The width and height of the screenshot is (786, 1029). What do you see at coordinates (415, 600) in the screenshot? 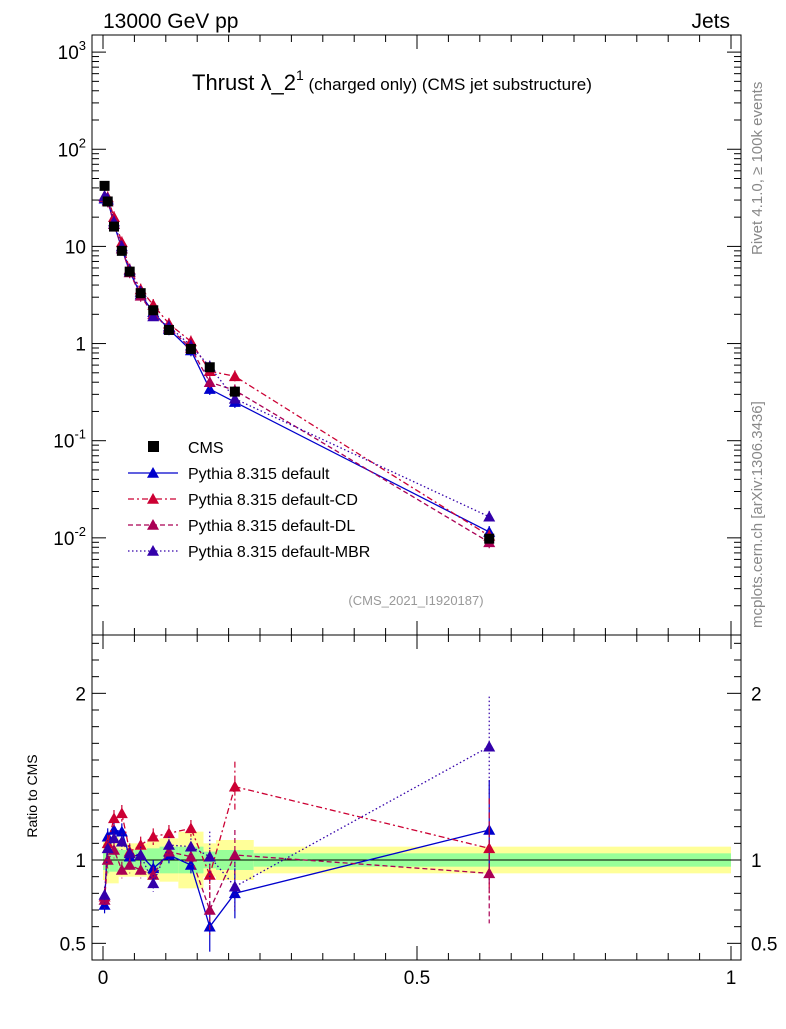
I see `analysis-id: (CMS_2021_I1920187)` at bounding box center [415, 600].